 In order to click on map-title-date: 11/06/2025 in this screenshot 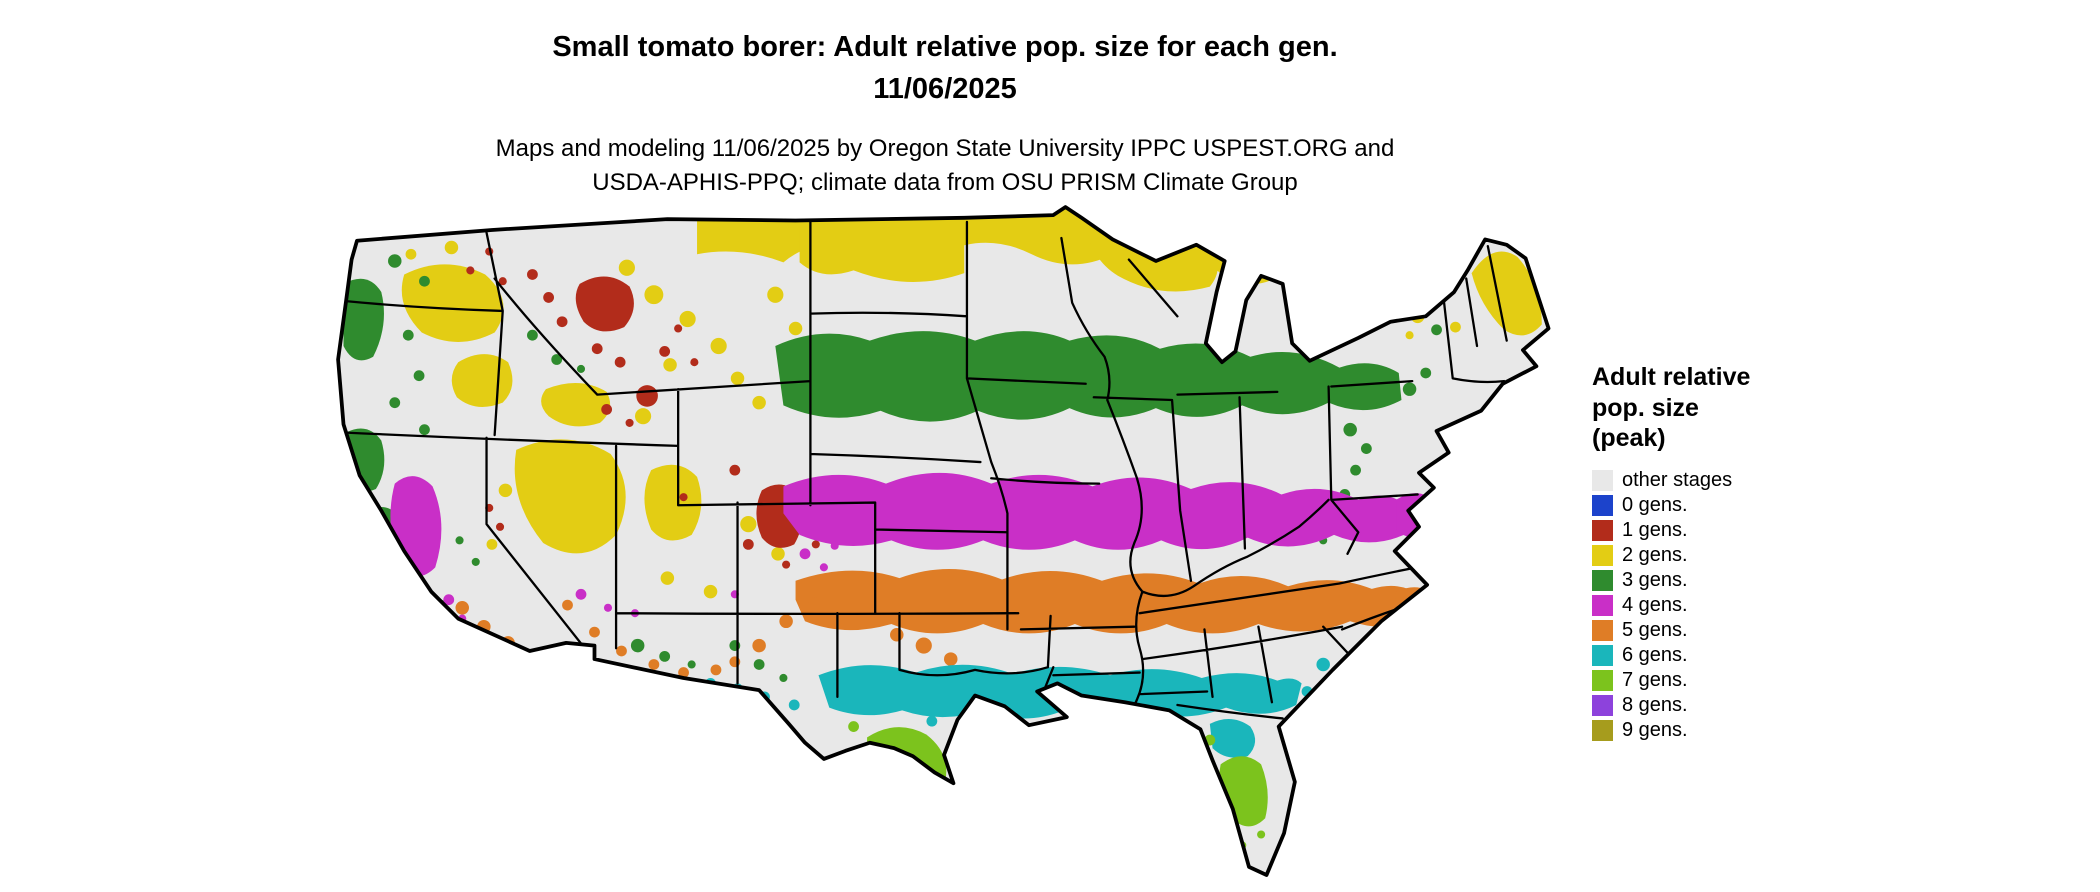, I will do `click(945, 89)`.